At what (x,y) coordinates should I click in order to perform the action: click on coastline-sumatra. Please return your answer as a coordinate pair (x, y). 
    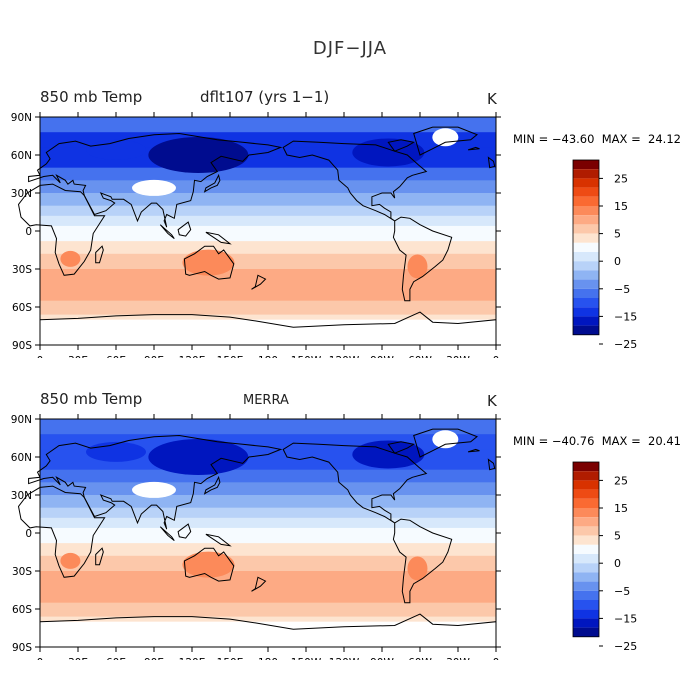
    Looking at the image, I should click on (167, 533).